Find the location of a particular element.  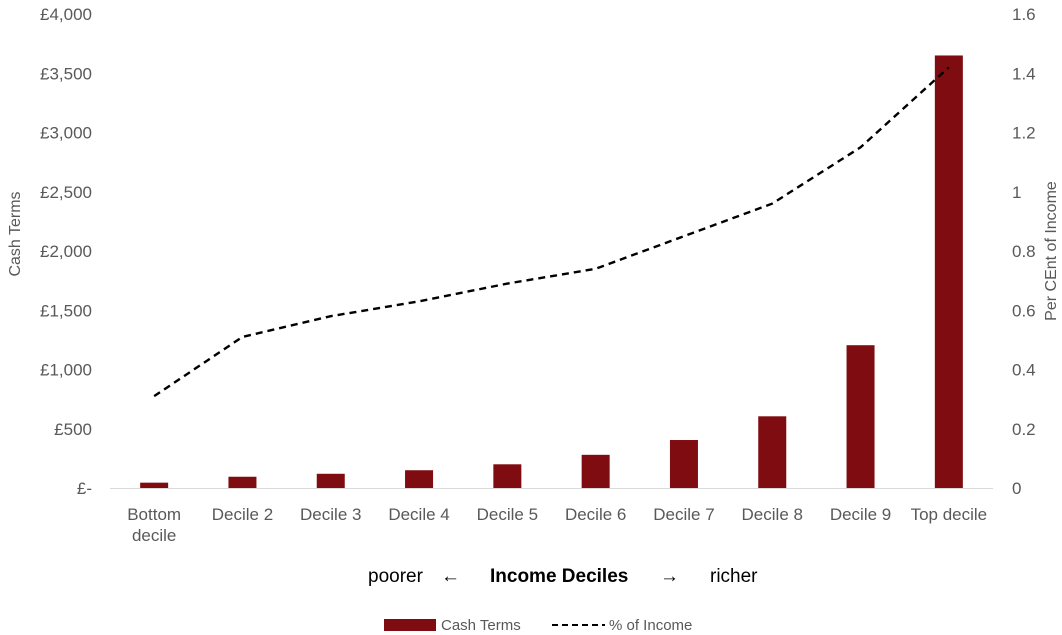

y-axis-left-title: Cash Terms is located at coordinates (15, 233).